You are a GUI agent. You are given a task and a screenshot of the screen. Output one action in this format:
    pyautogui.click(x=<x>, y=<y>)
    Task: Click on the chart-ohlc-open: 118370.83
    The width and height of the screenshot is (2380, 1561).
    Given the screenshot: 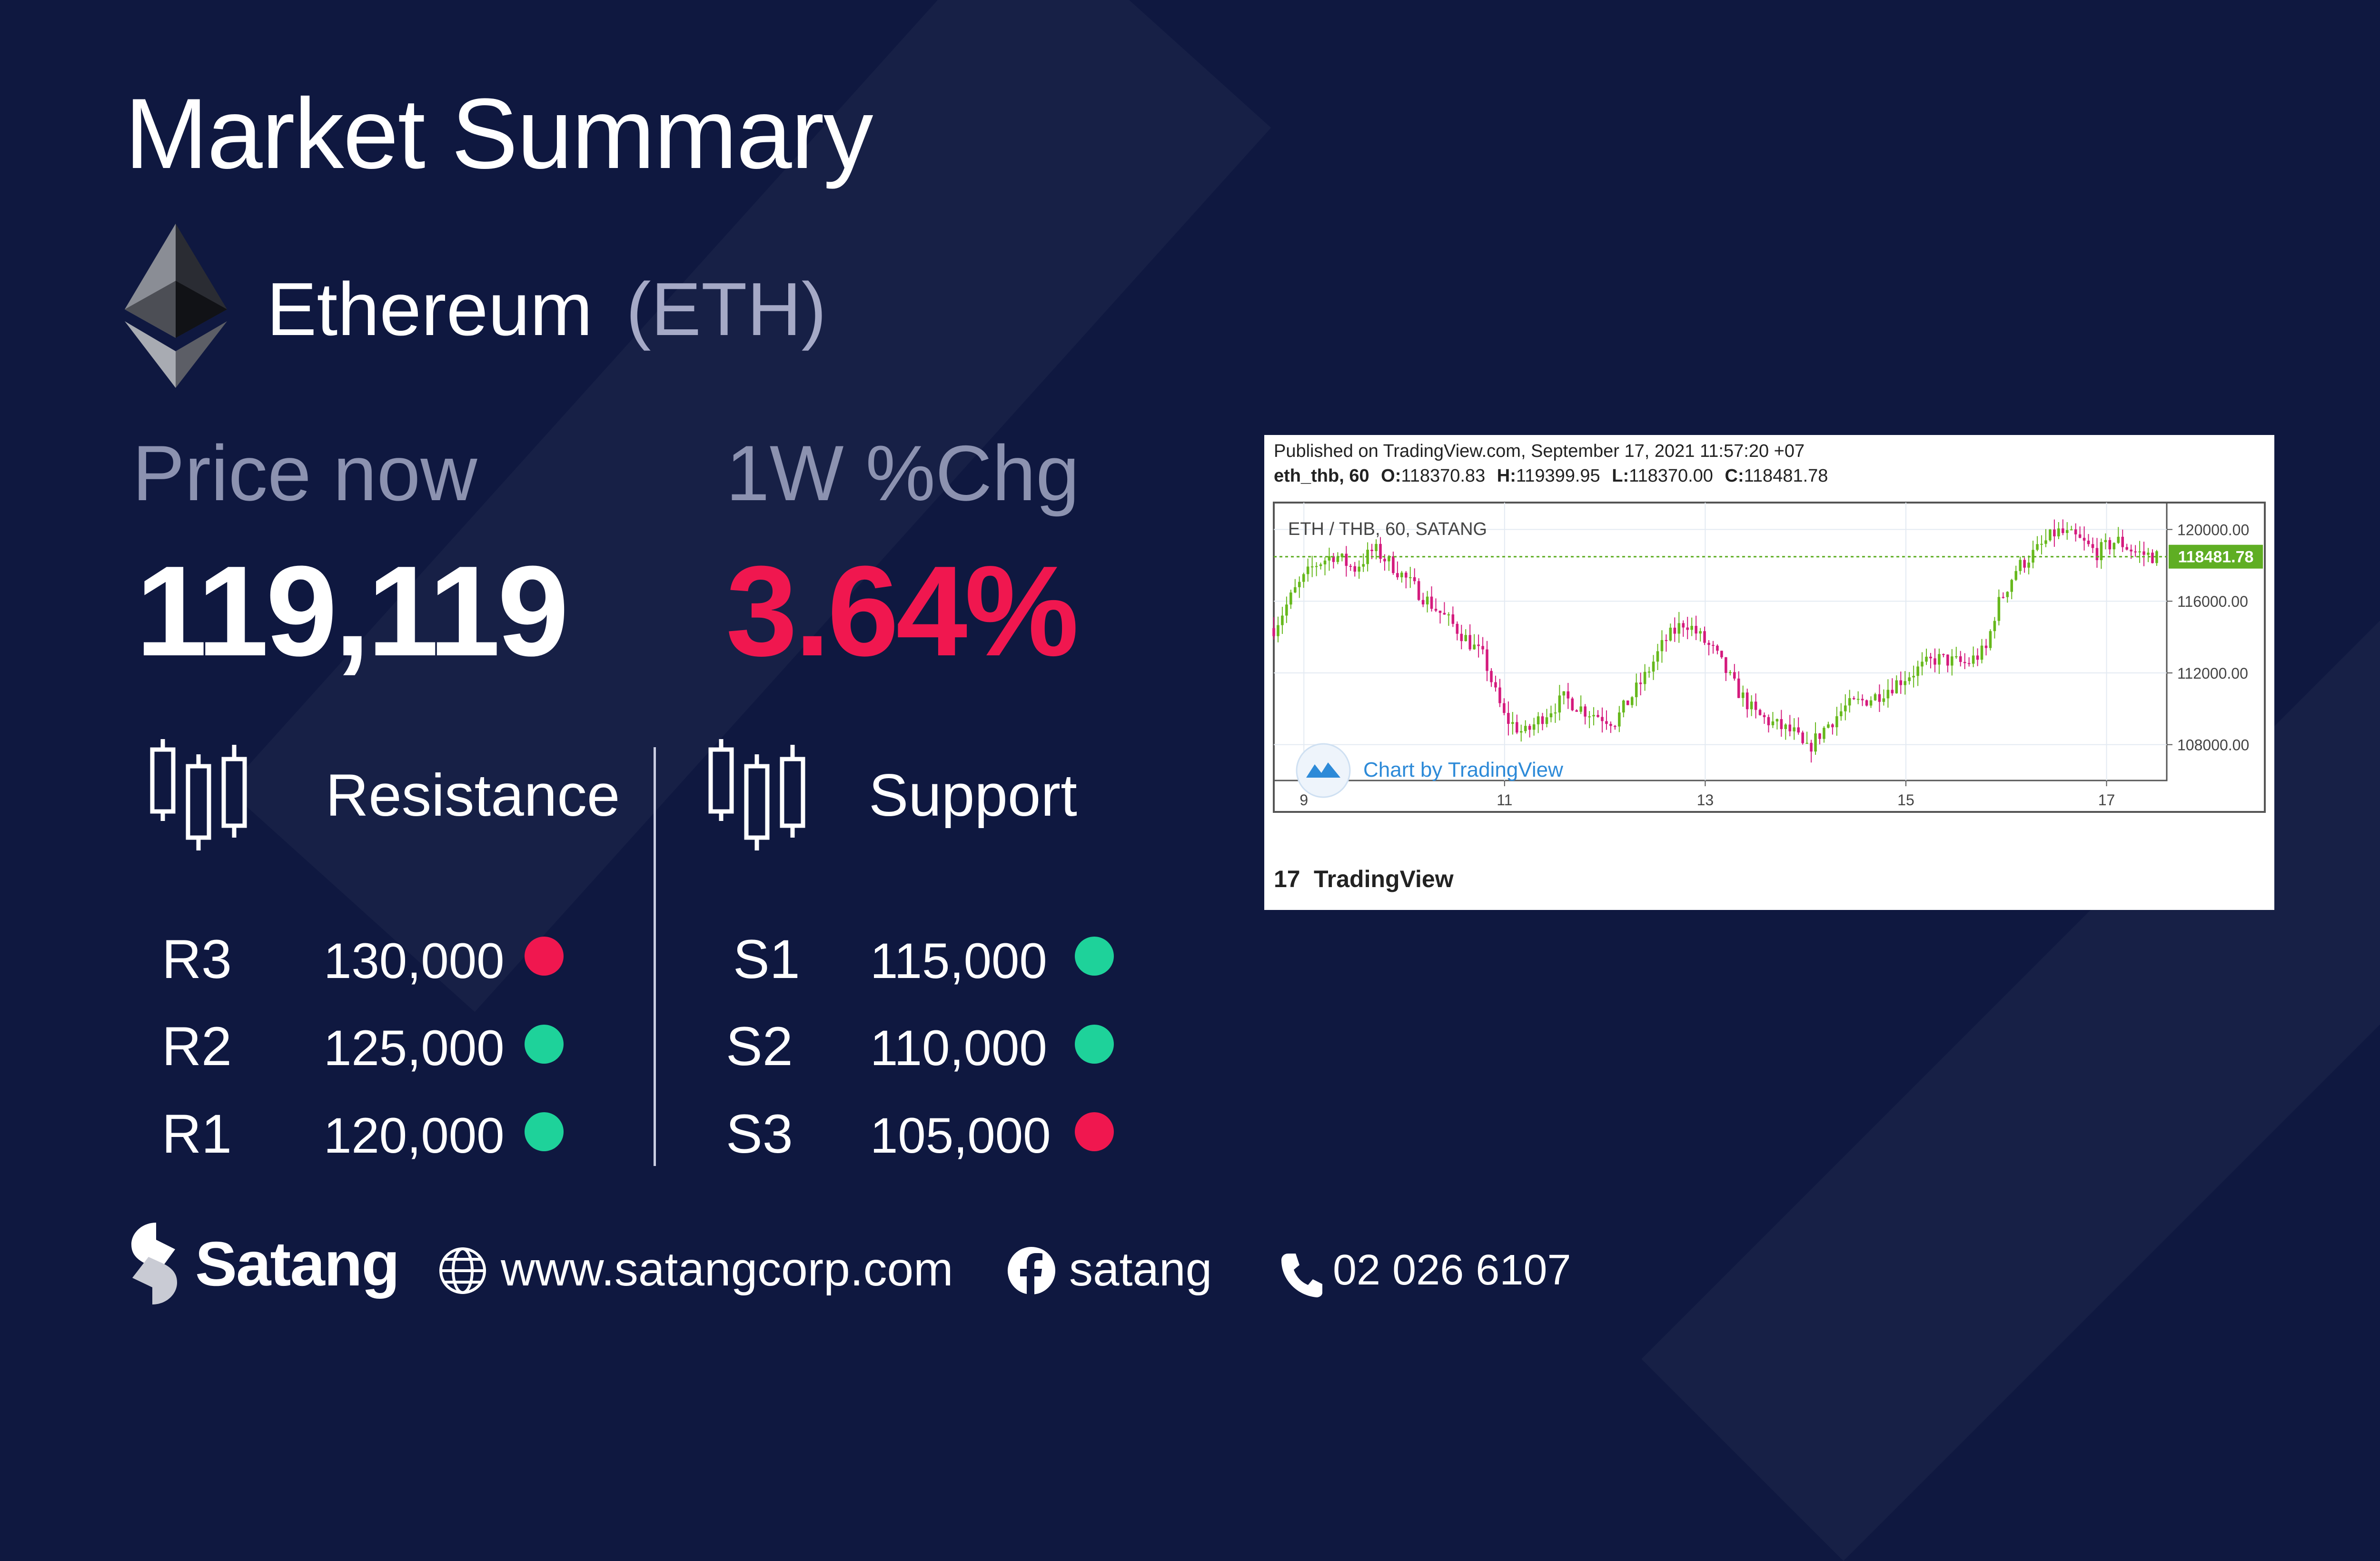 What is the action you would take?
    pyautogui.click(x=1443, y=476)
    